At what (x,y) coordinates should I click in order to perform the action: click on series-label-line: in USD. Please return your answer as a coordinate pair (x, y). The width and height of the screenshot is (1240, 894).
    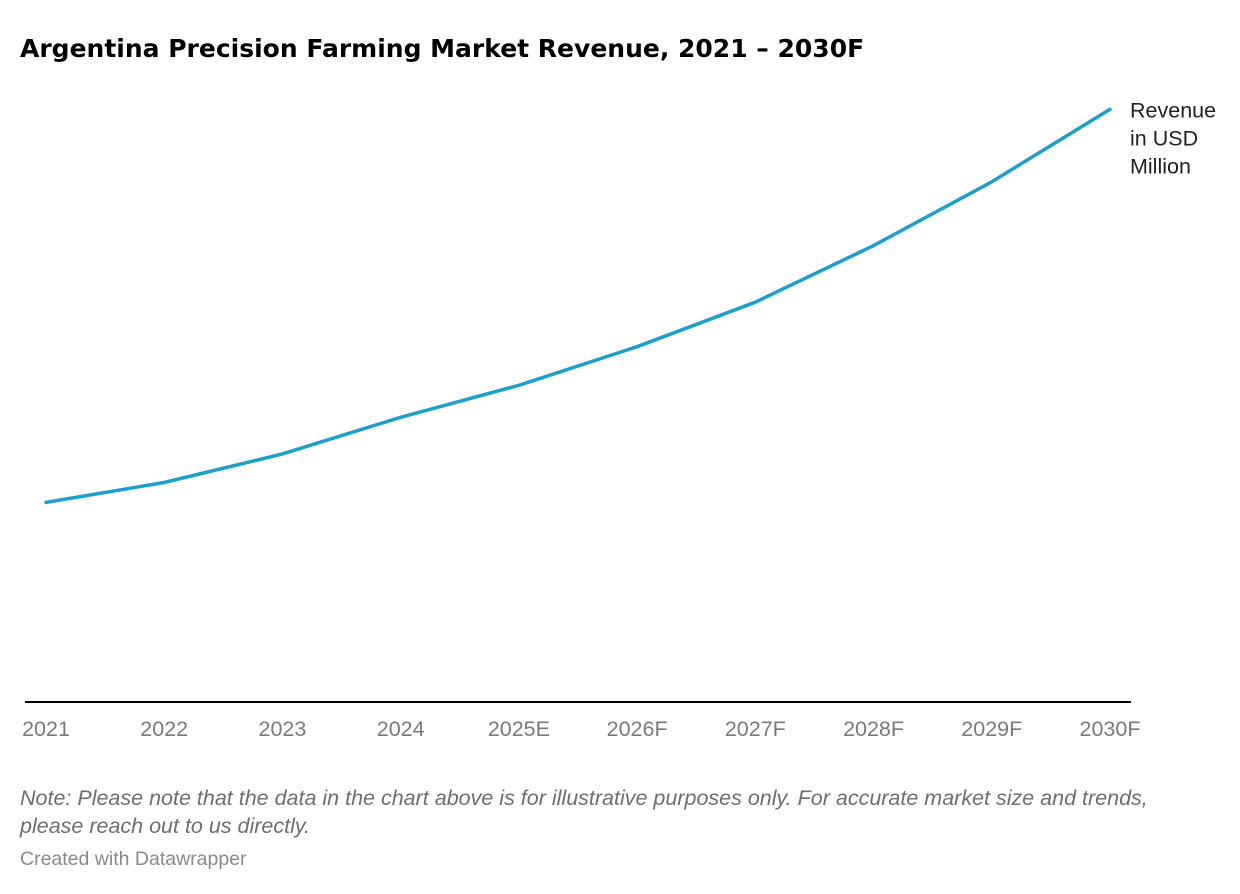
    Looking at the image, I should click on (1164, 138).